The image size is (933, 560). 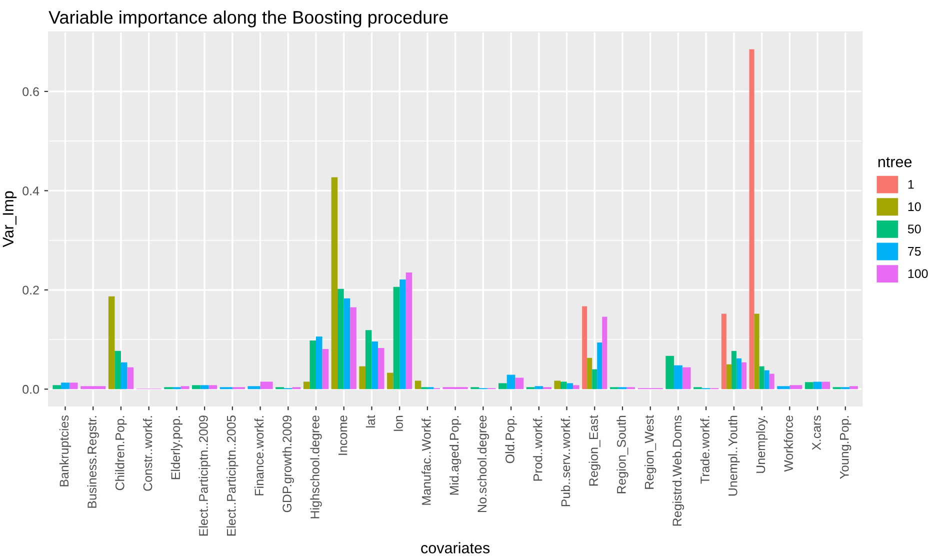 I want to click on x-tick-label: Constr..workf., so click(x=147, y=453).